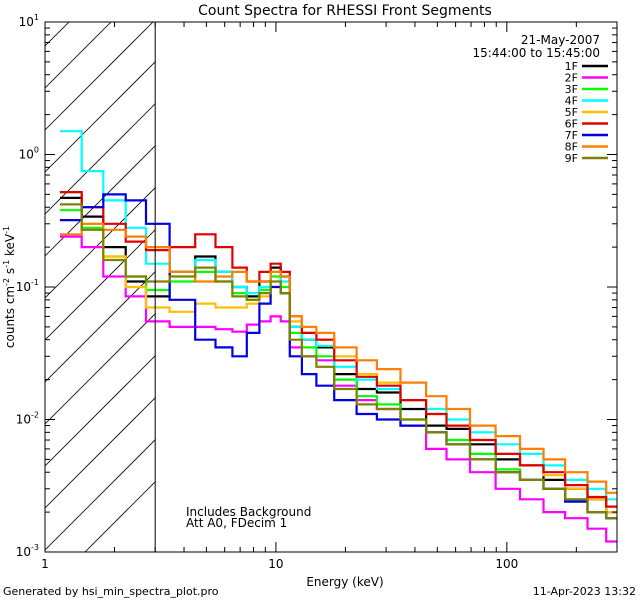 The height and width of the screenshot is (600, 640). What do you see at coordinates (275, 564) in the screenshot?
I see `x-tick-label: 10` at bounding box center [275, 564].